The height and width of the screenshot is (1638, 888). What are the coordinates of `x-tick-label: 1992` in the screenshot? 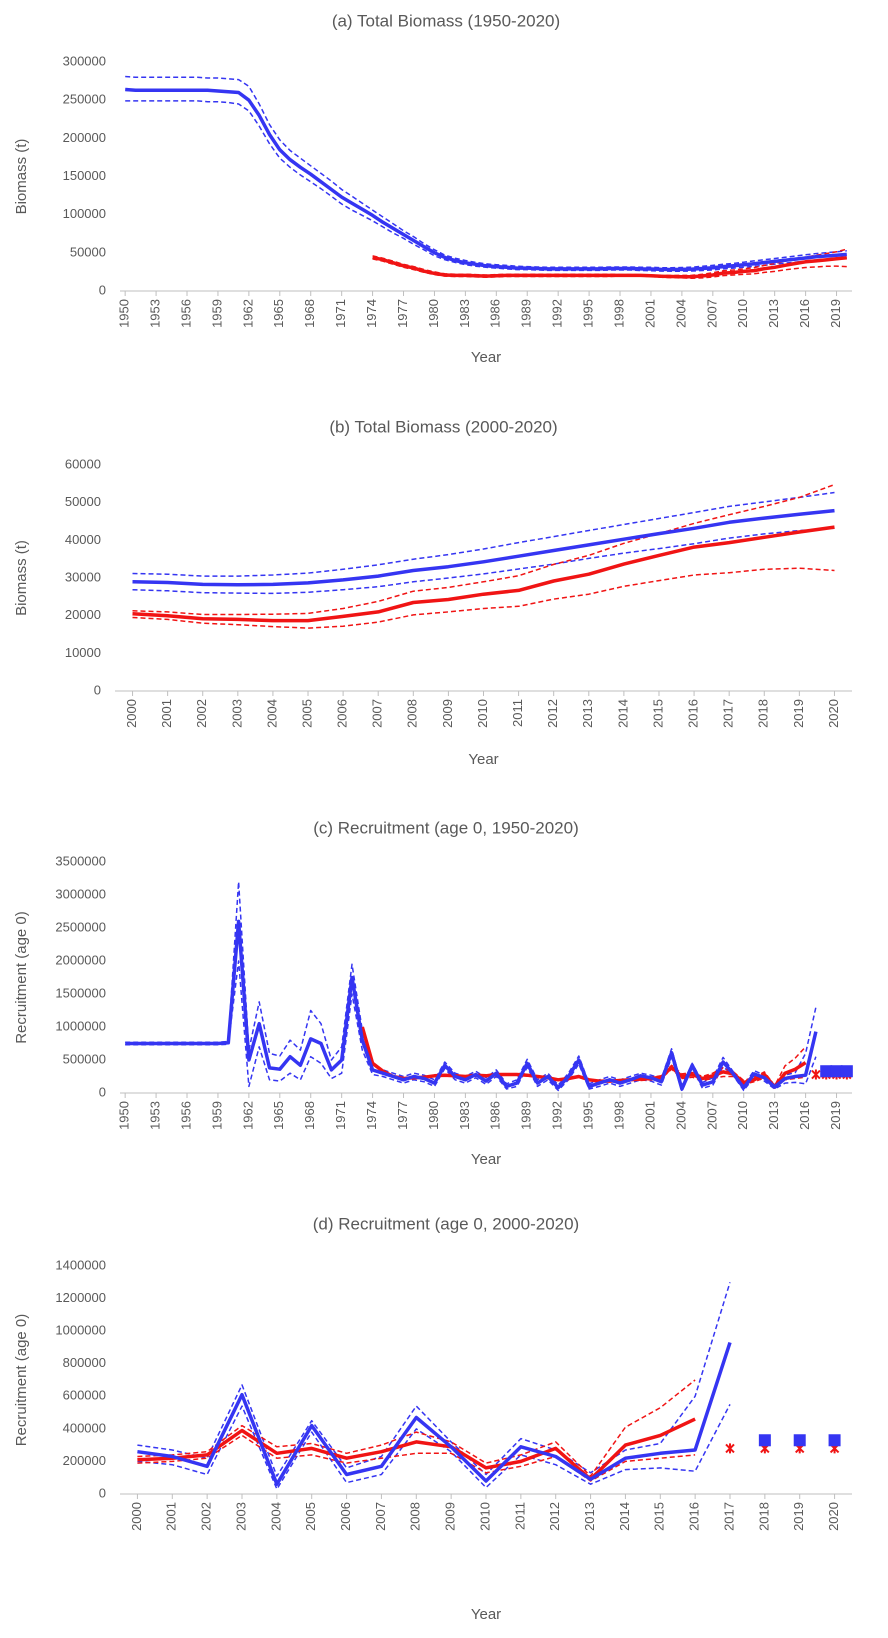 It's located at (557, 1115).